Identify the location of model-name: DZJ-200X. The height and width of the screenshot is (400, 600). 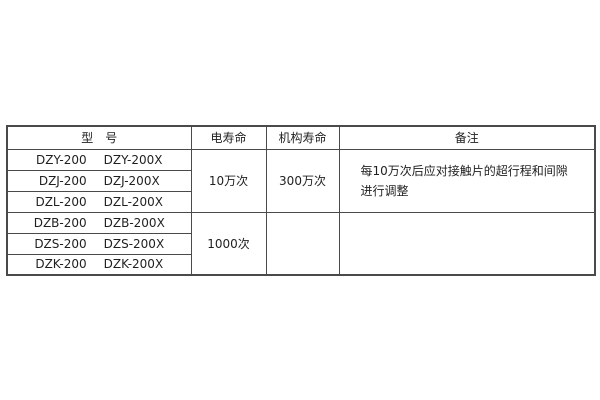
(131, 180).